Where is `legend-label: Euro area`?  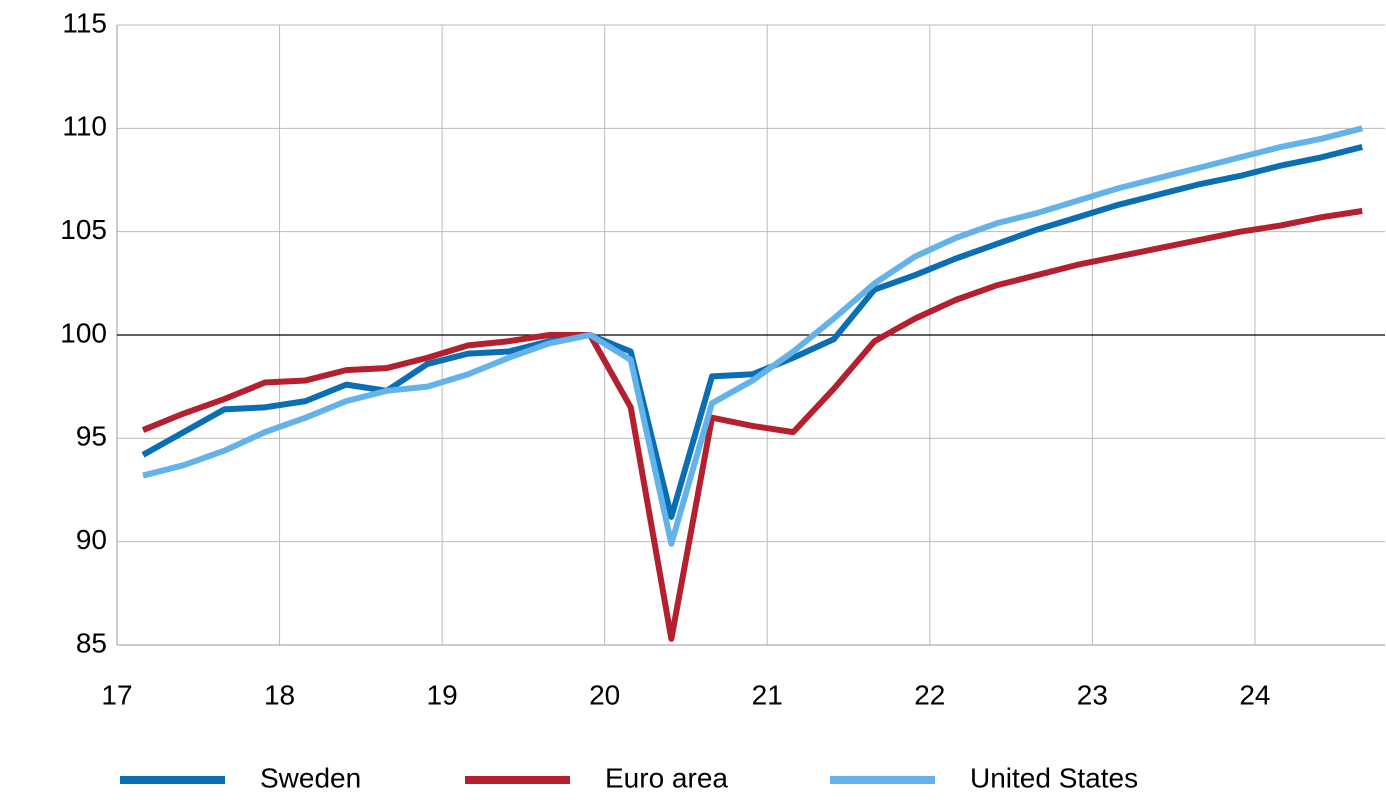 legend-label: Euro area is located at coordinates (666, 777).